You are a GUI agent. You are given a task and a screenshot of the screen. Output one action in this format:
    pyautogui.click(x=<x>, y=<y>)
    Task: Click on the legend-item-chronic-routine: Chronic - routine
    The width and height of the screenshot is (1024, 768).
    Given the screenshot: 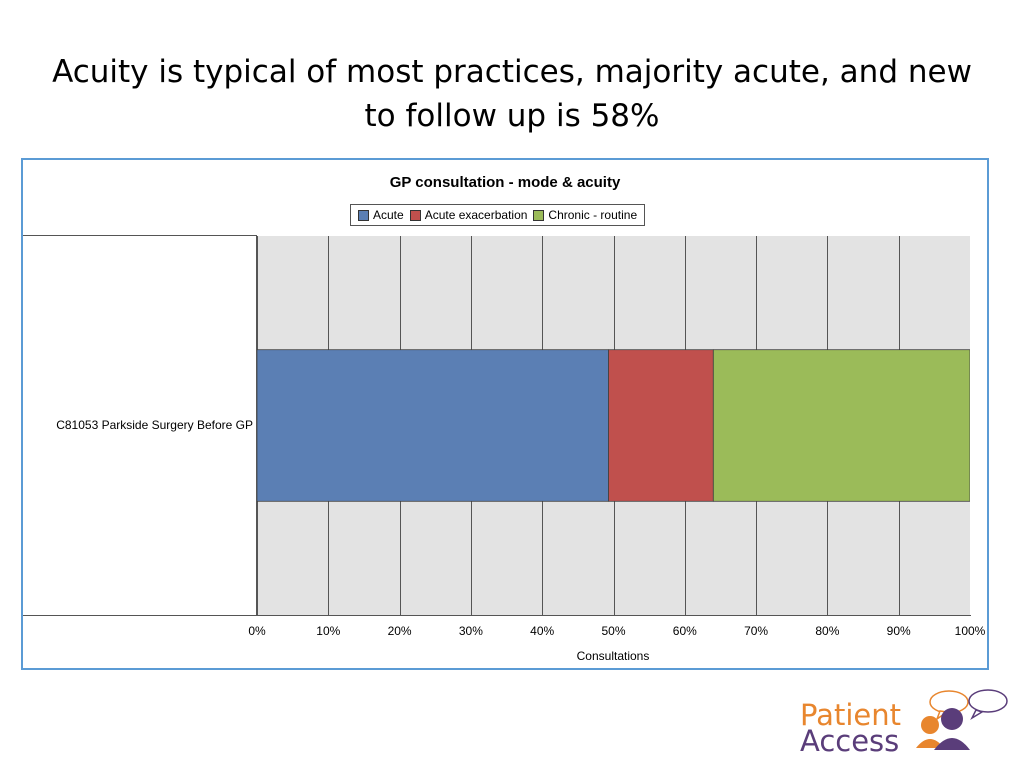 What is the action you would take?
    pyautogui.click(x=585, y=215)
    